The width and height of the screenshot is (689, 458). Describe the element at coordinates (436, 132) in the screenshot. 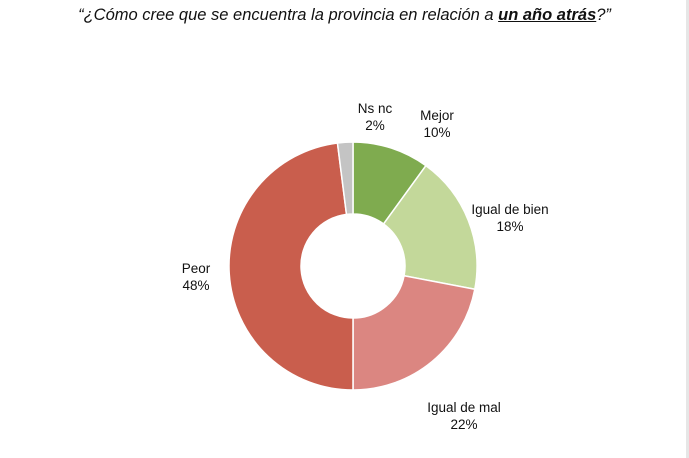

I see `label-percent: 10%` at that location.